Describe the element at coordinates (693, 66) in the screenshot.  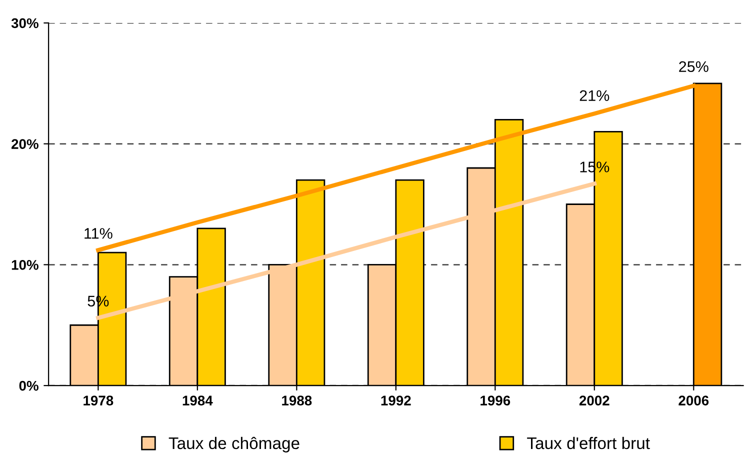
I see `annotation: 25%` at that location.